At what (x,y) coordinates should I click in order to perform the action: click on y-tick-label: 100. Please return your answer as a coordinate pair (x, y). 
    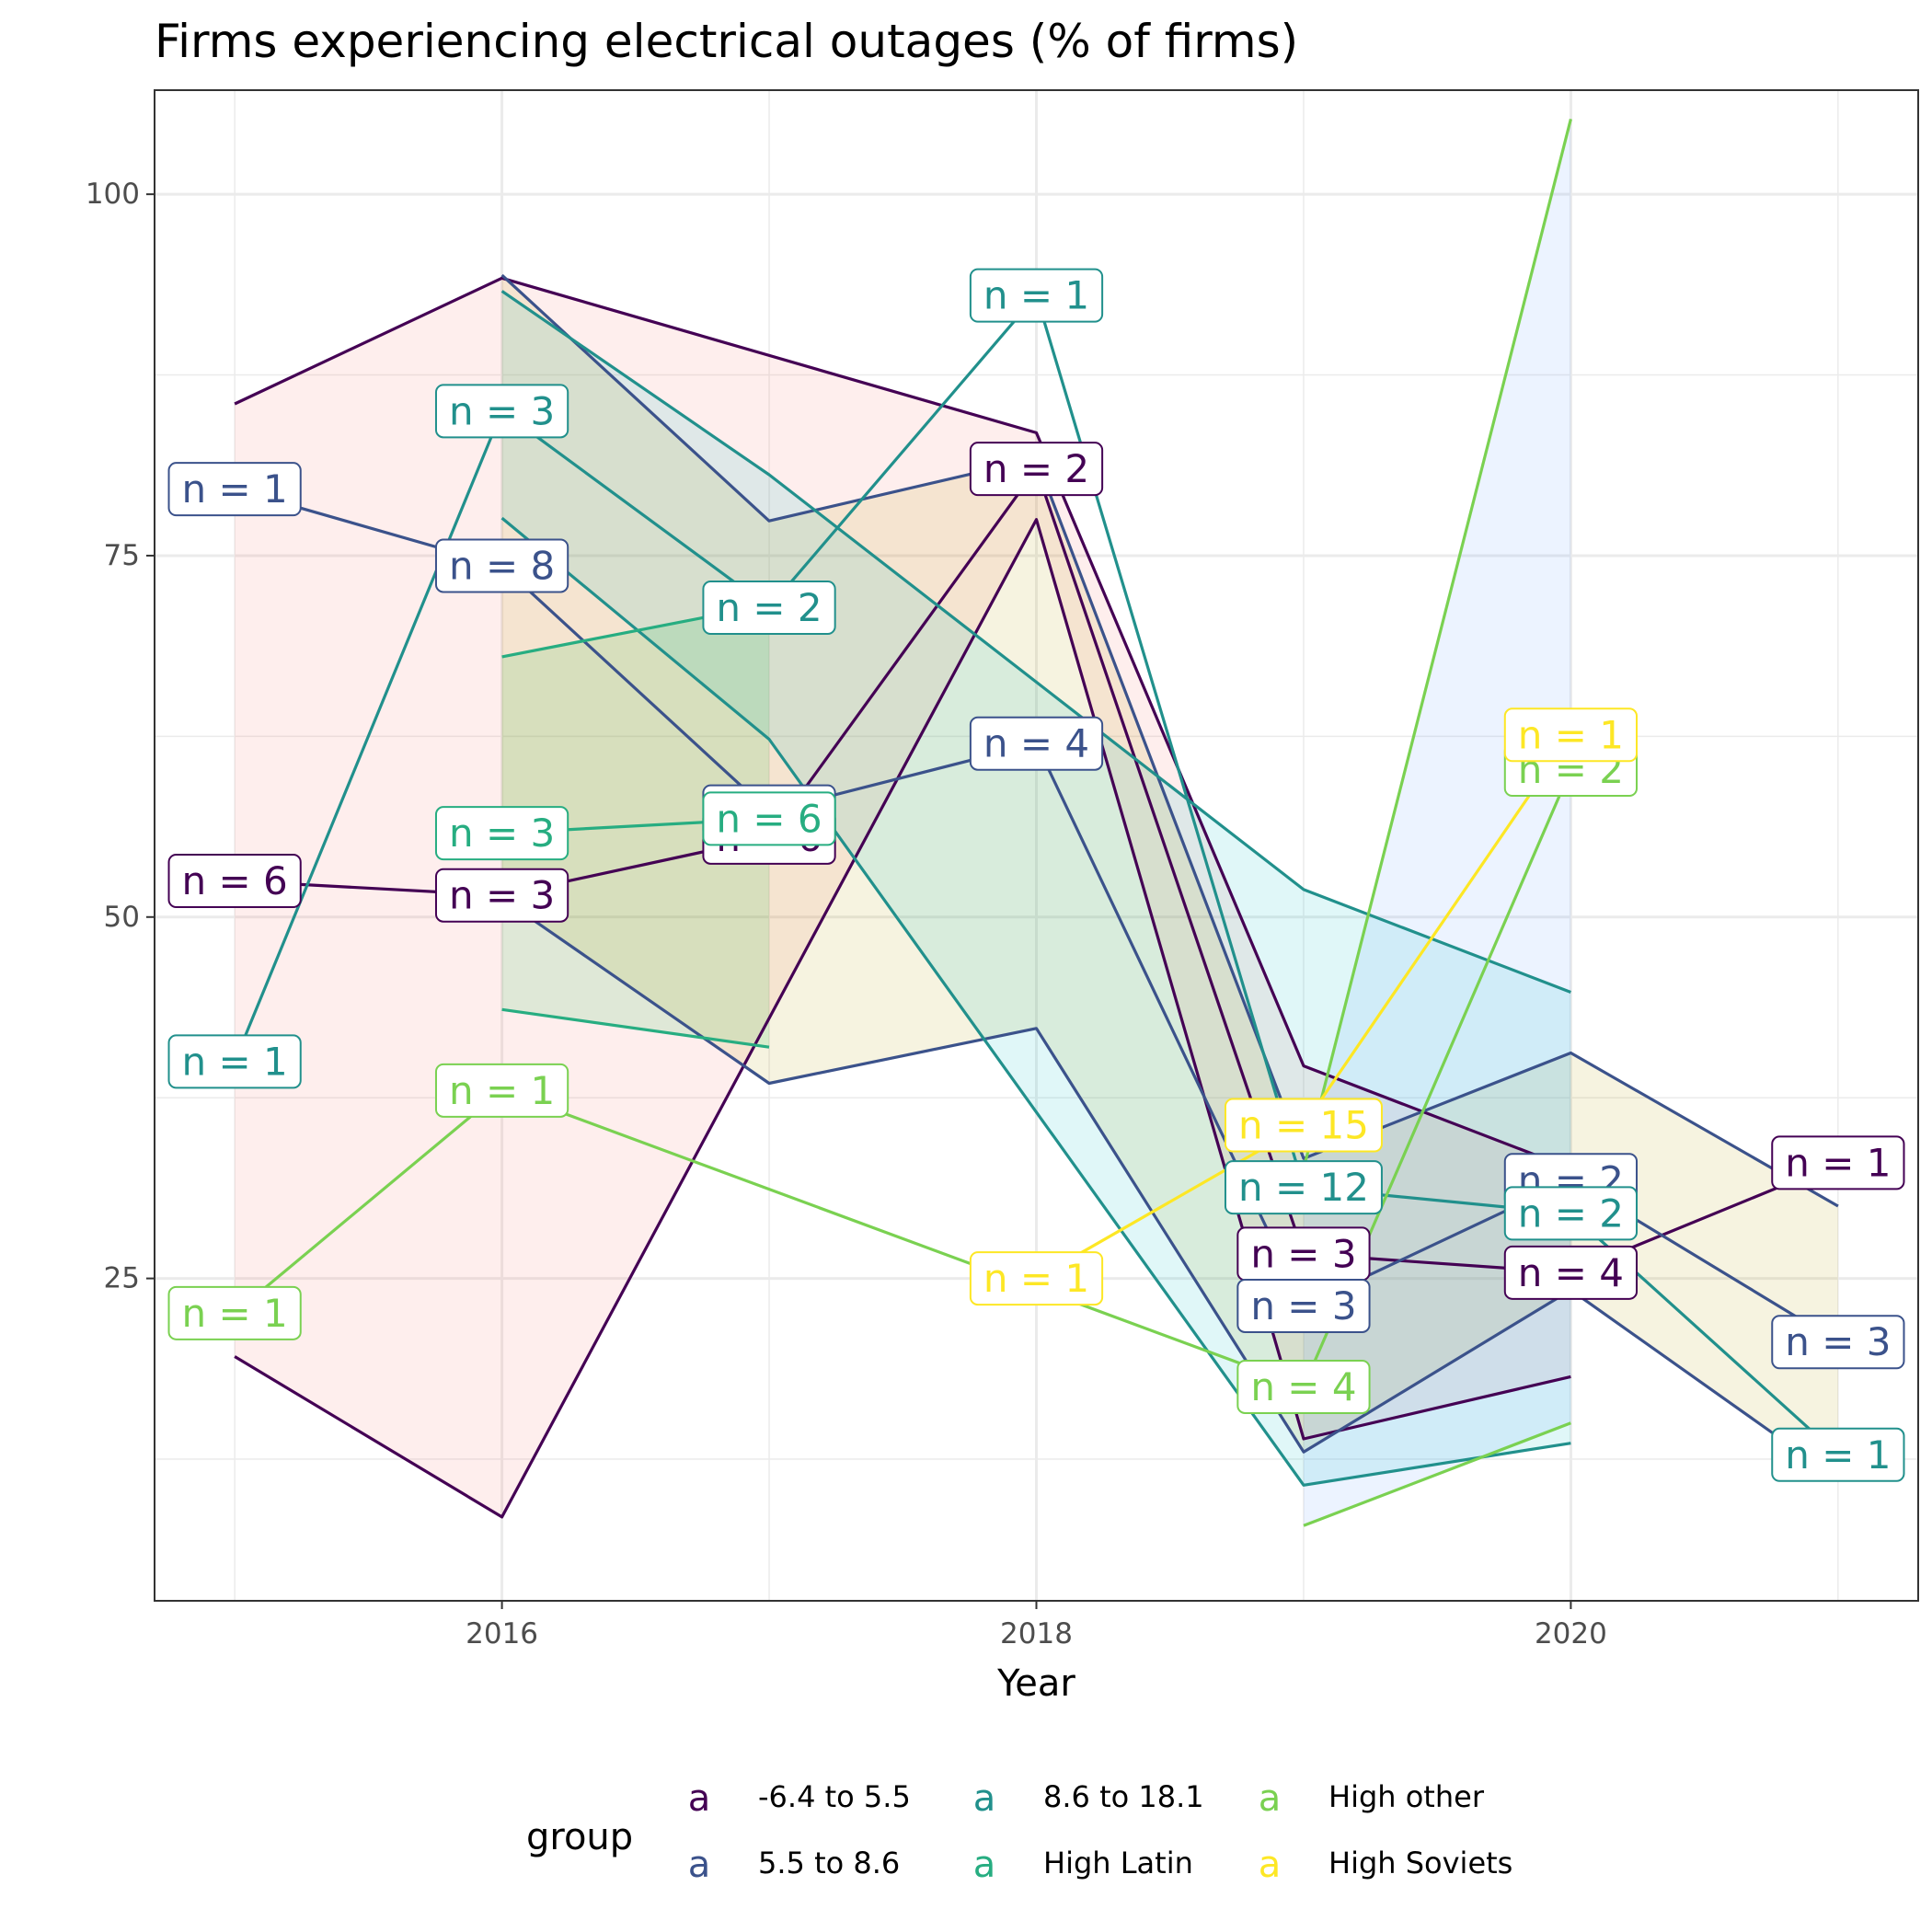
    Looking at the image, I should click on (113, 194).